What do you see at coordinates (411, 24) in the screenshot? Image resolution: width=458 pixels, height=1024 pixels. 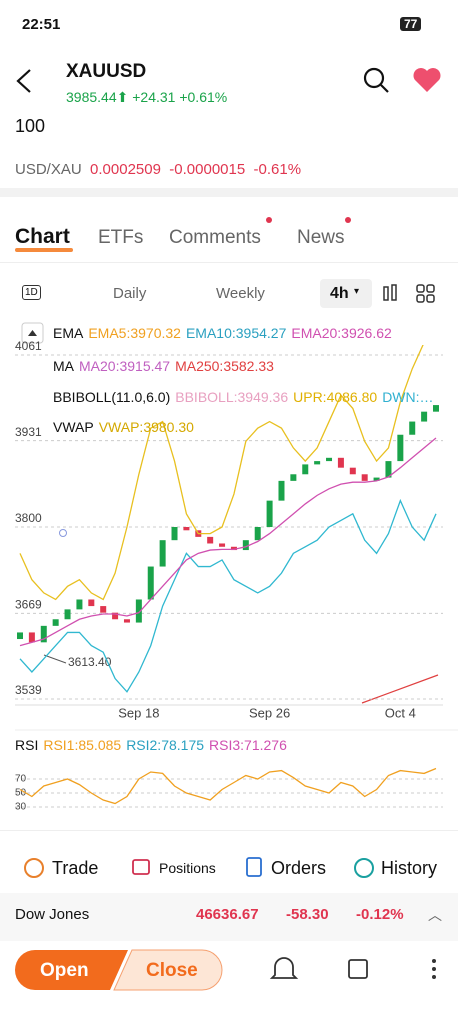 I see `battery: 77` at bounding box center [411, 24].